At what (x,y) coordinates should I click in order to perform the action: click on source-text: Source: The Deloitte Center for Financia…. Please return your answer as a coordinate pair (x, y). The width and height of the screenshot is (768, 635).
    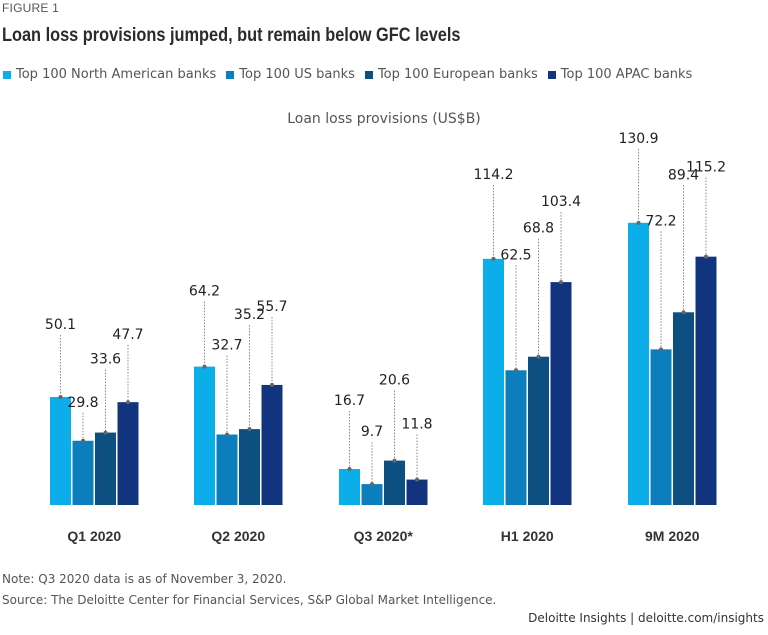
    Looking at the image, I should click on (249, 600).